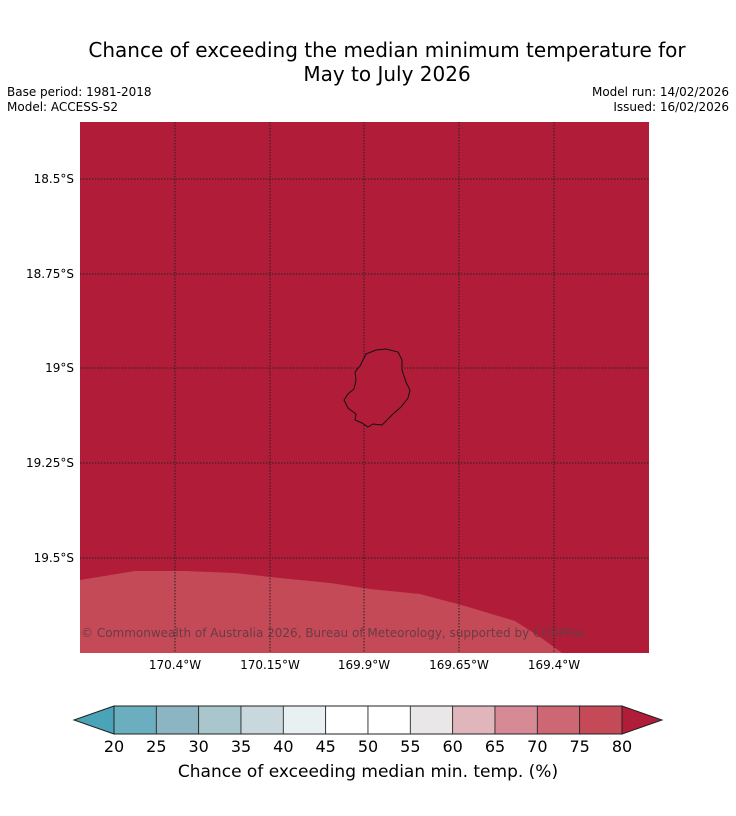 This screenshot has height=816, width=736. Describe the element at coordinates (459, 665) in the screenshot. I see `lon-label: 169.65°W` at that location.